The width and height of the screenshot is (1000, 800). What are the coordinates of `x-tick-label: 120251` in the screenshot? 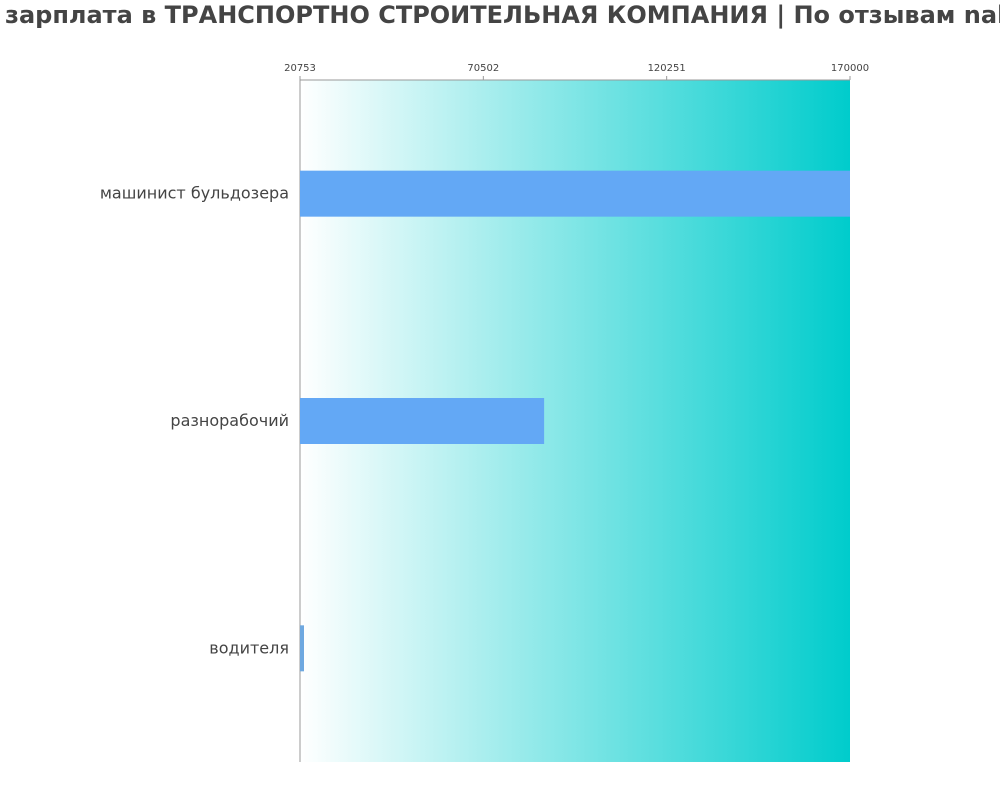 It's located at (667, 68).